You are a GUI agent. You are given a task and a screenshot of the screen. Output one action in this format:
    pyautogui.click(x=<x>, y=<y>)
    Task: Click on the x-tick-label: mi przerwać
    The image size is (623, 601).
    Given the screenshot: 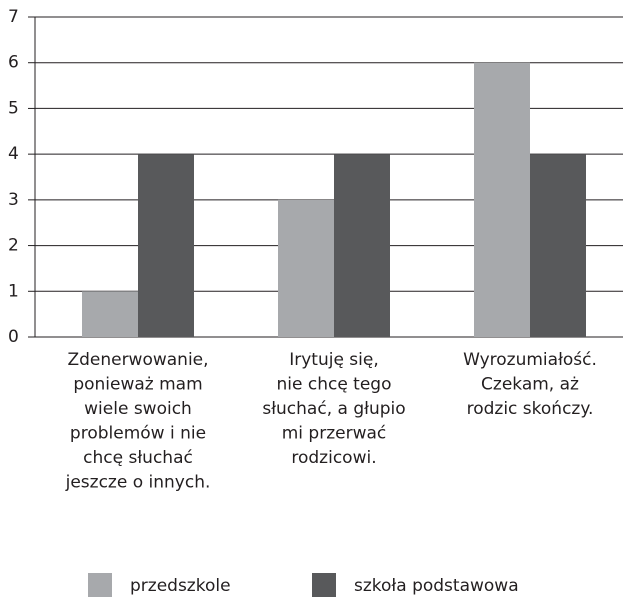 What is the action you would take?
    pyautogui.click(x=334, y=434)
    